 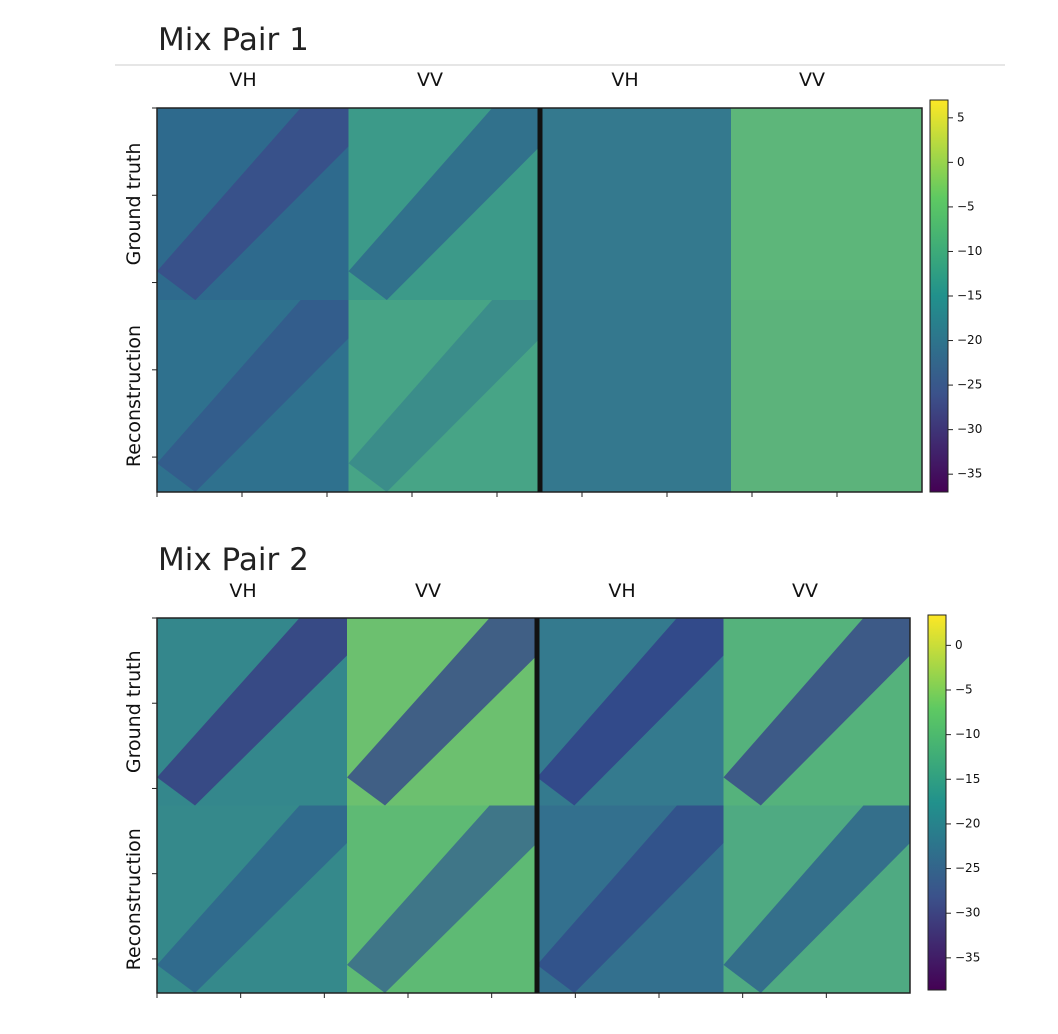 I want to click on panel-title: Mix Pair 2, so click(x=233, y=560).